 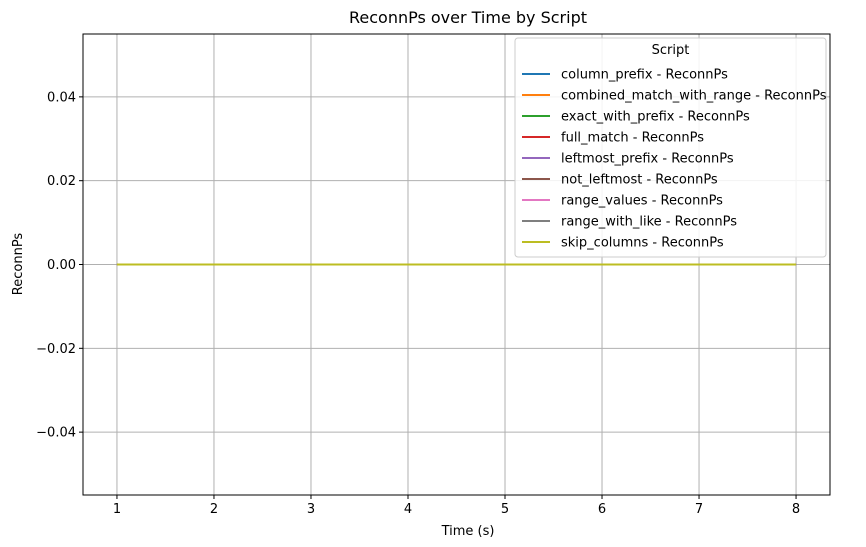 I want to click on x-axis: 1 2 3 4 5 6 7 8, so click(x=456, y=506).